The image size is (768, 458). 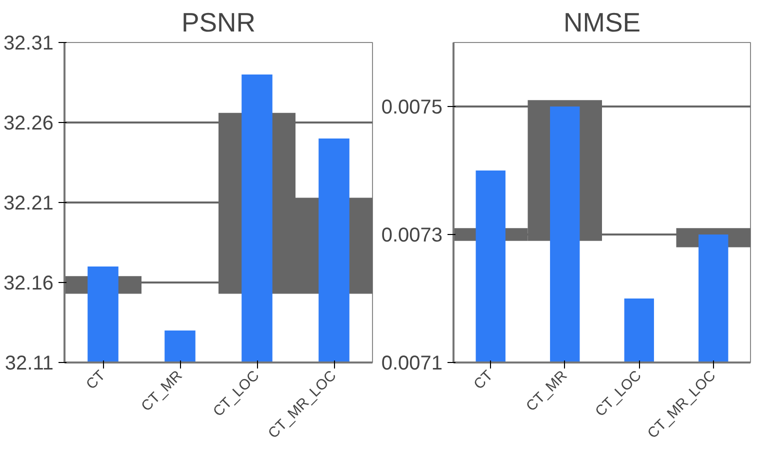 What do you see at coordinates (28, 203) in the screenshot?
I see `y-tick-label: 32.21` at bounding box center [28, 203].